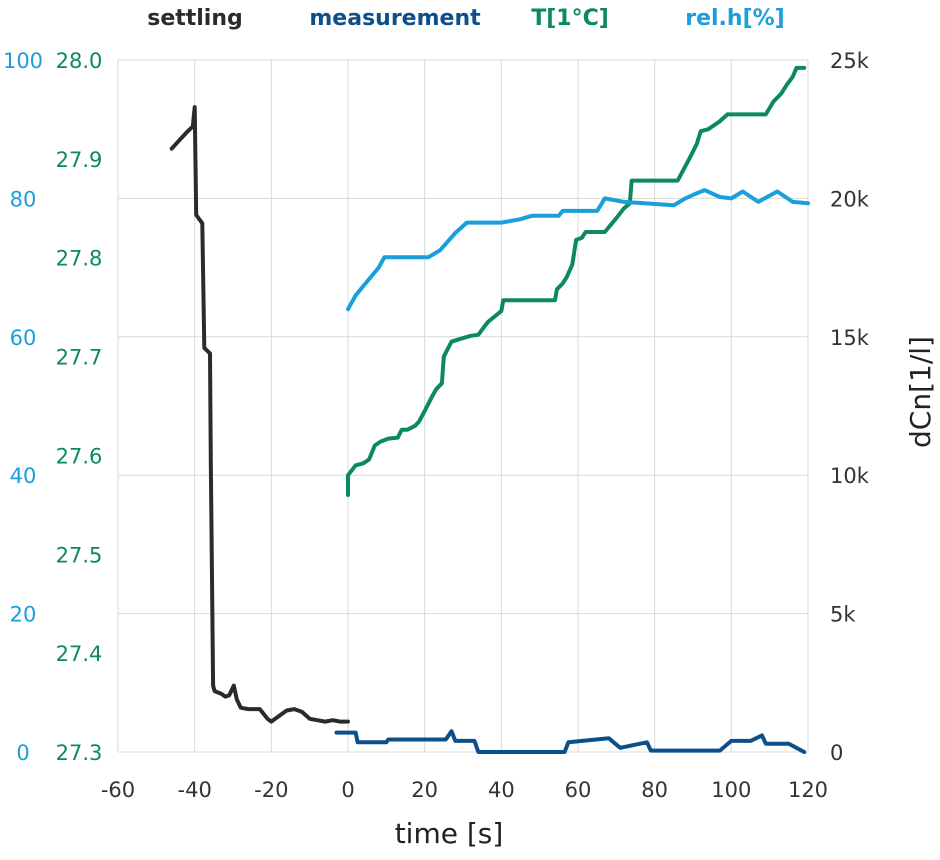 The height and width of the screenshot is (860, 940). I want to click on rh-tick-label: 20, so click(23, 615).